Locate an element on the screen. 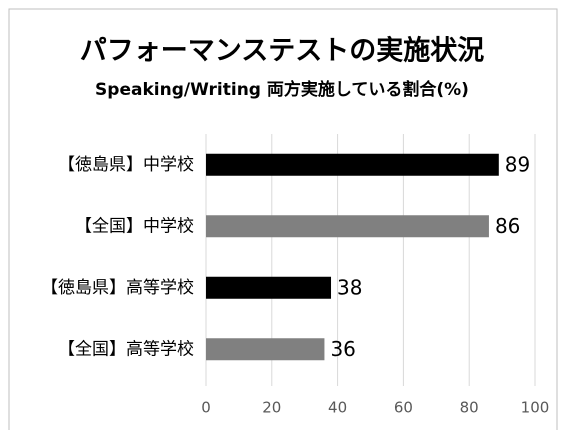  x-tick-label: 20 is located at coordinates (271, 408).